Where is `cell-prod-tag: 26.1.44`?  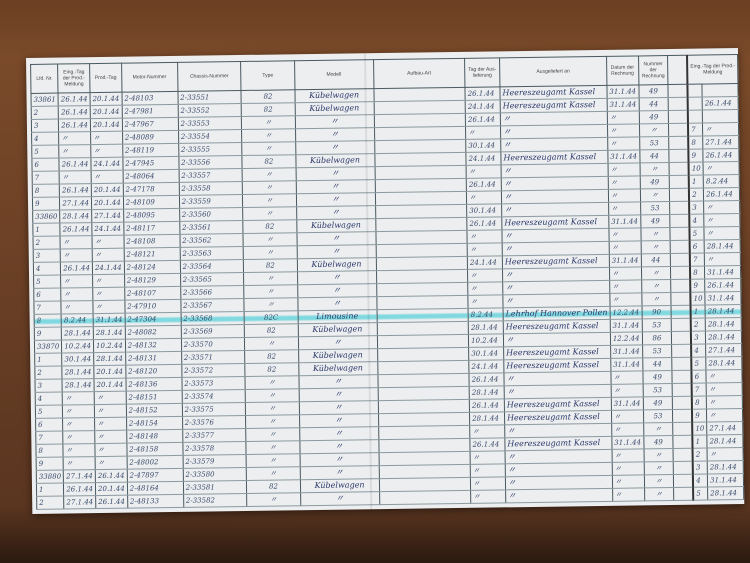
cell-prod-tag: 26.1.44 is located at coordinates (111, 502).